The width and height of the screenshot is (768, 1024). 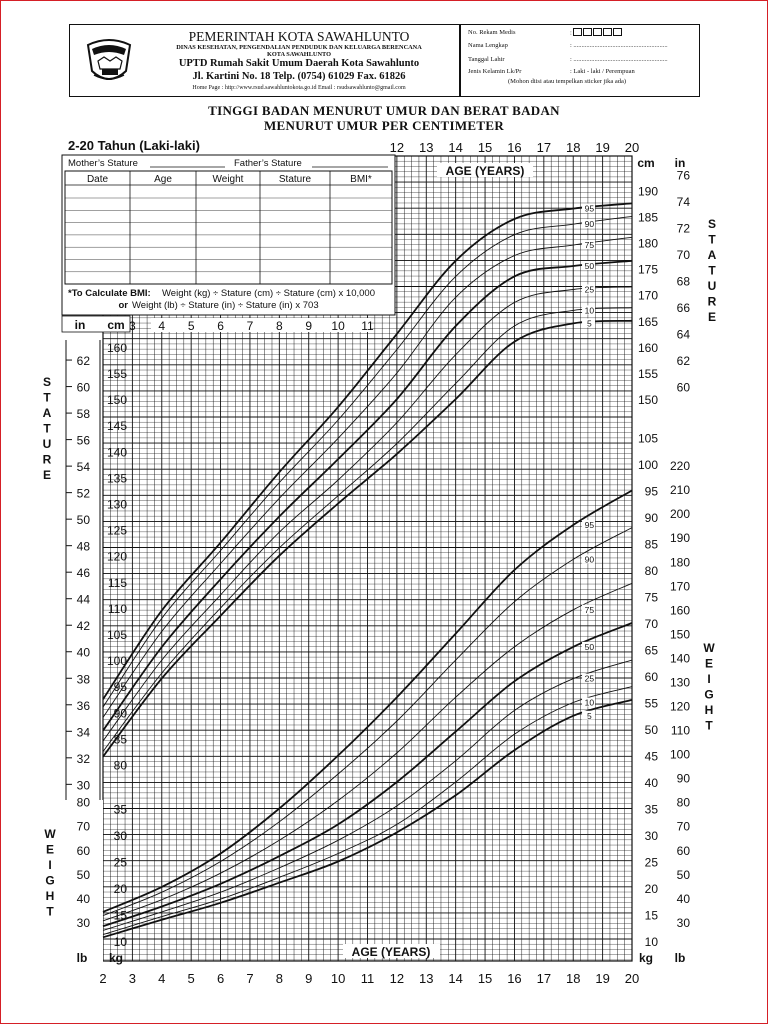 I want to click on right-lb-label: lb, so click(x=680, y=958).